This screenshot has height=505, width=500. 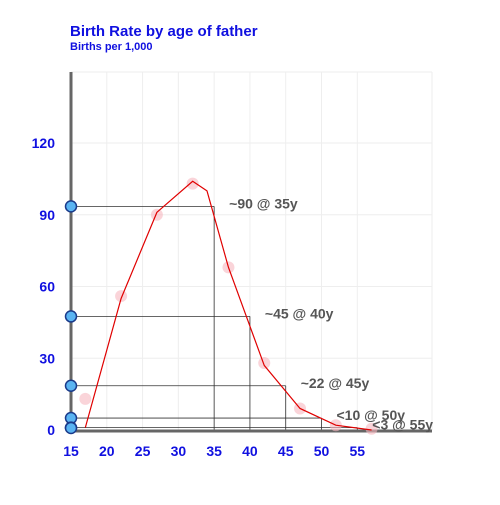 I want to click on x-tick-label: 25, so click(x=143, y=451).